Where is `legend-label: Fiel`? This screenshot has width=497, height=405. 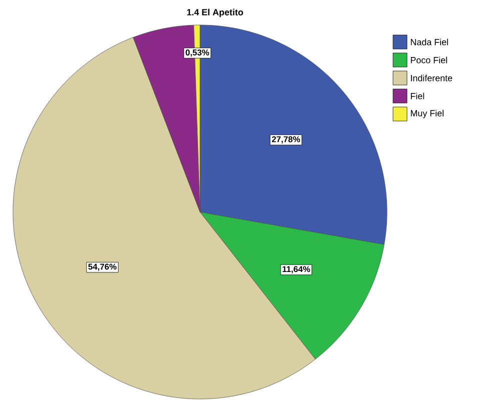 legend-label: Fiel is located at coordinates (417, 96).